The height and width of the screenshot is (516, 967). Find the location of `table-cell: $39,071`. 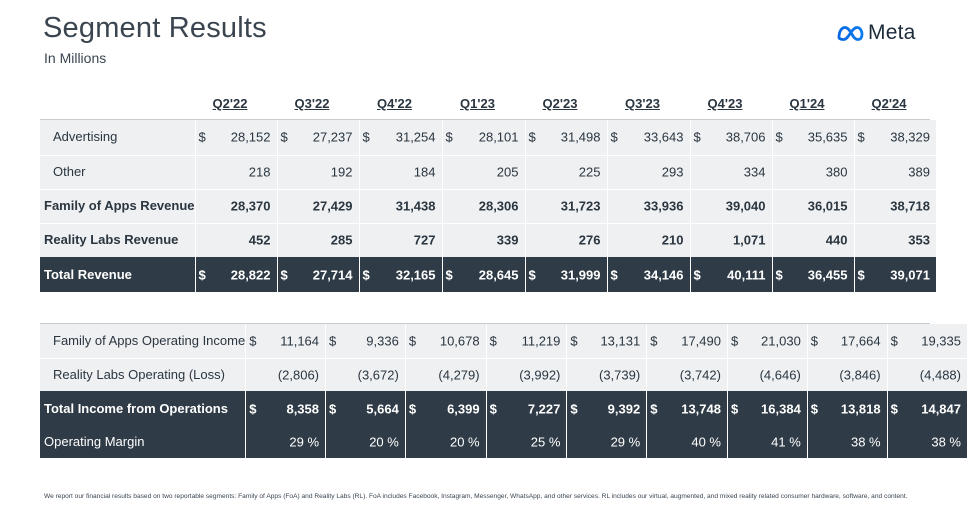

table-cell: $39,071 is located at coordinates (894, 274).